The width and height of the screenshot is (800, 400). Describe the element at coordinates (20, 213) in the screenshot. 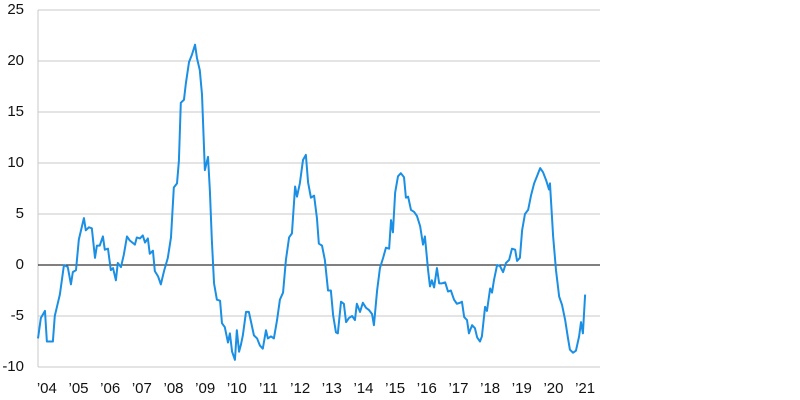

I see `y-tick-label: 5` at that location.